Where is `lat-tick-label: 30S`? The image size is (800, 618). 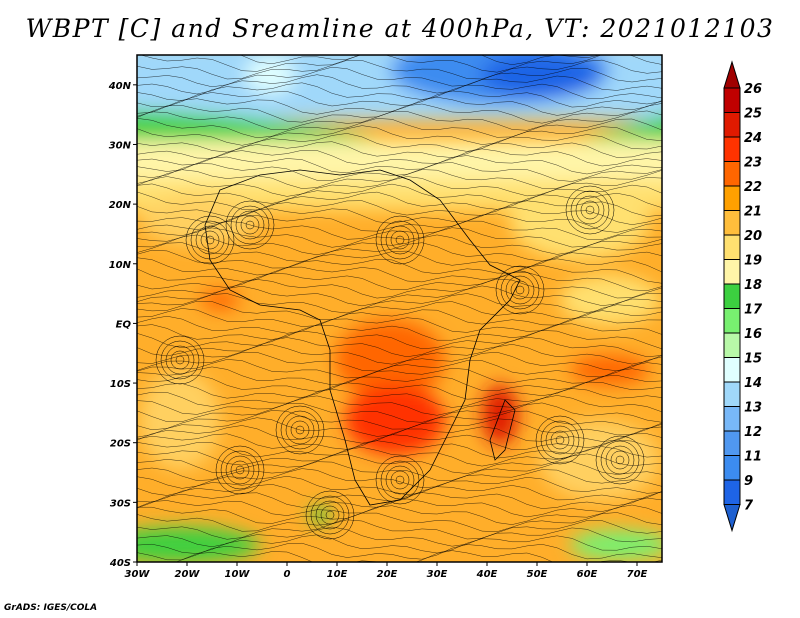
lat-tick-label: 30S is located at coordinates (120, 503).